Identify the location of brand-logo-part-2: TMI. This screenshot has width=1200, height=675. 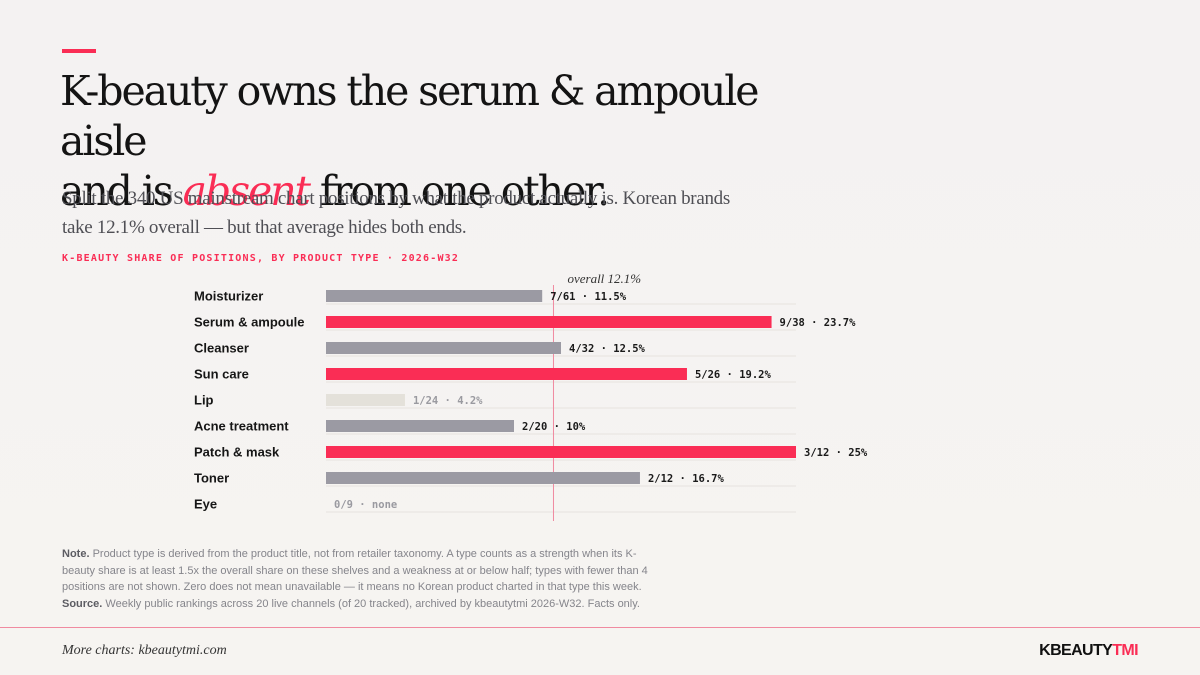
(1125, 650).